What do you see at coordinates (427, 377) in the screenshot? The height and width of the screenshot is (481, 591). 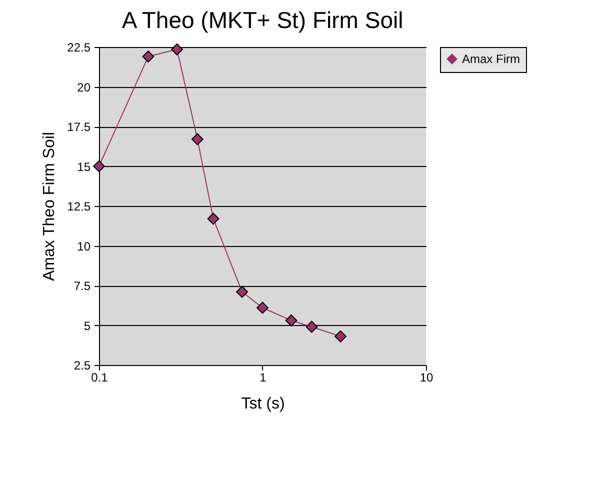 I see `x-tick-label: 10` at bounding box center [427, 377].